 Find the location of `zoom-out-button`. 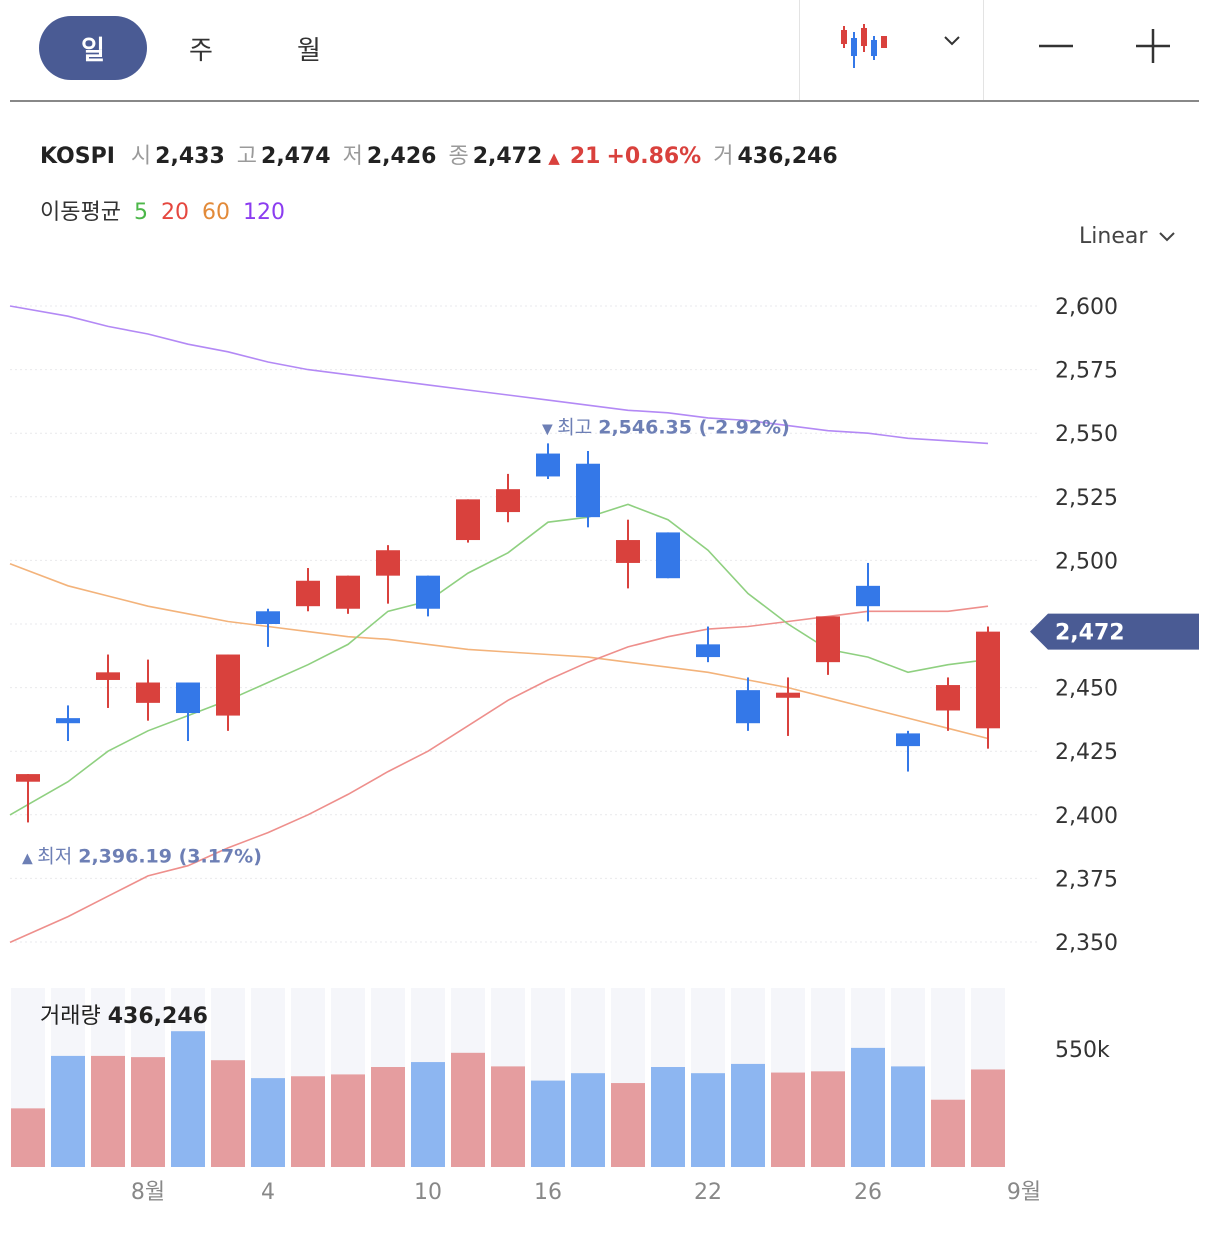

zoom-out-button is located at coordinates (1056, 48).